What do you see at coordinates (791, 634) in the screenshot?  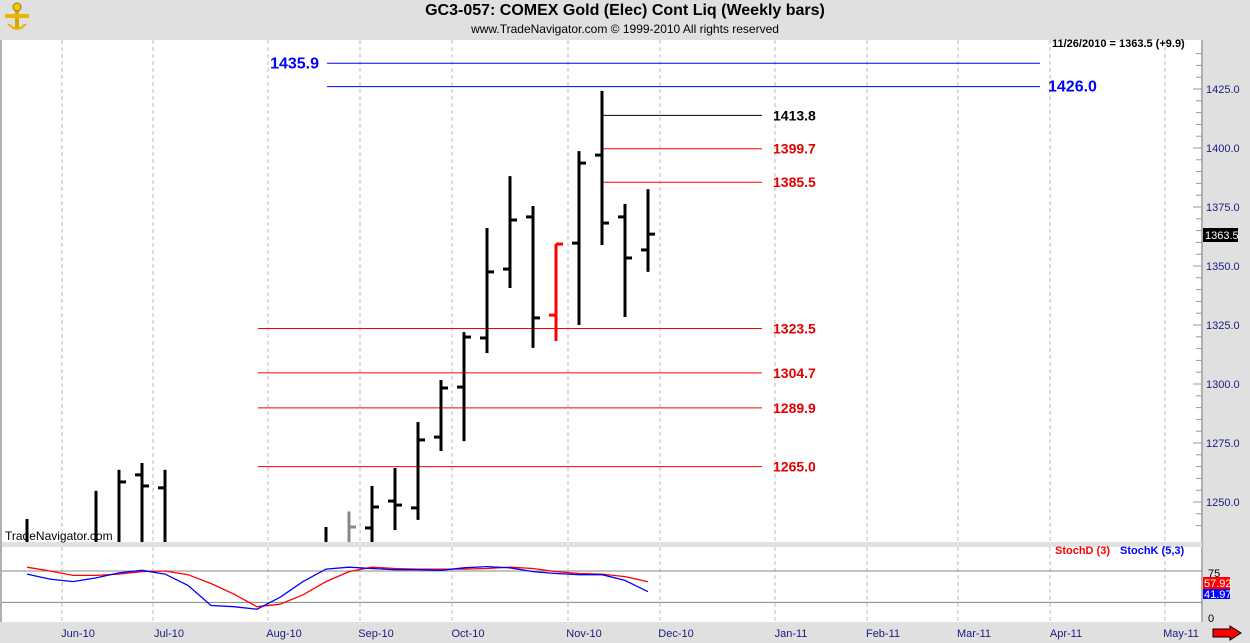 I see `x-tick-label: Jan-11` at bounding box center [791, 634].